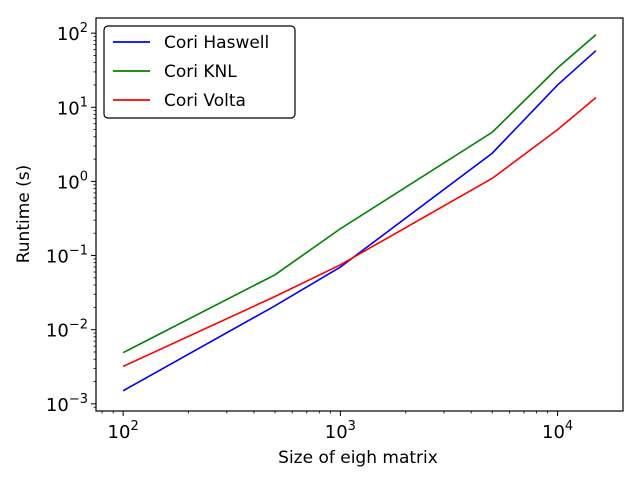 The height and width of the screenshot is (480, 640). I want to click on y-tick-label: 10¹, so click(72, 107).